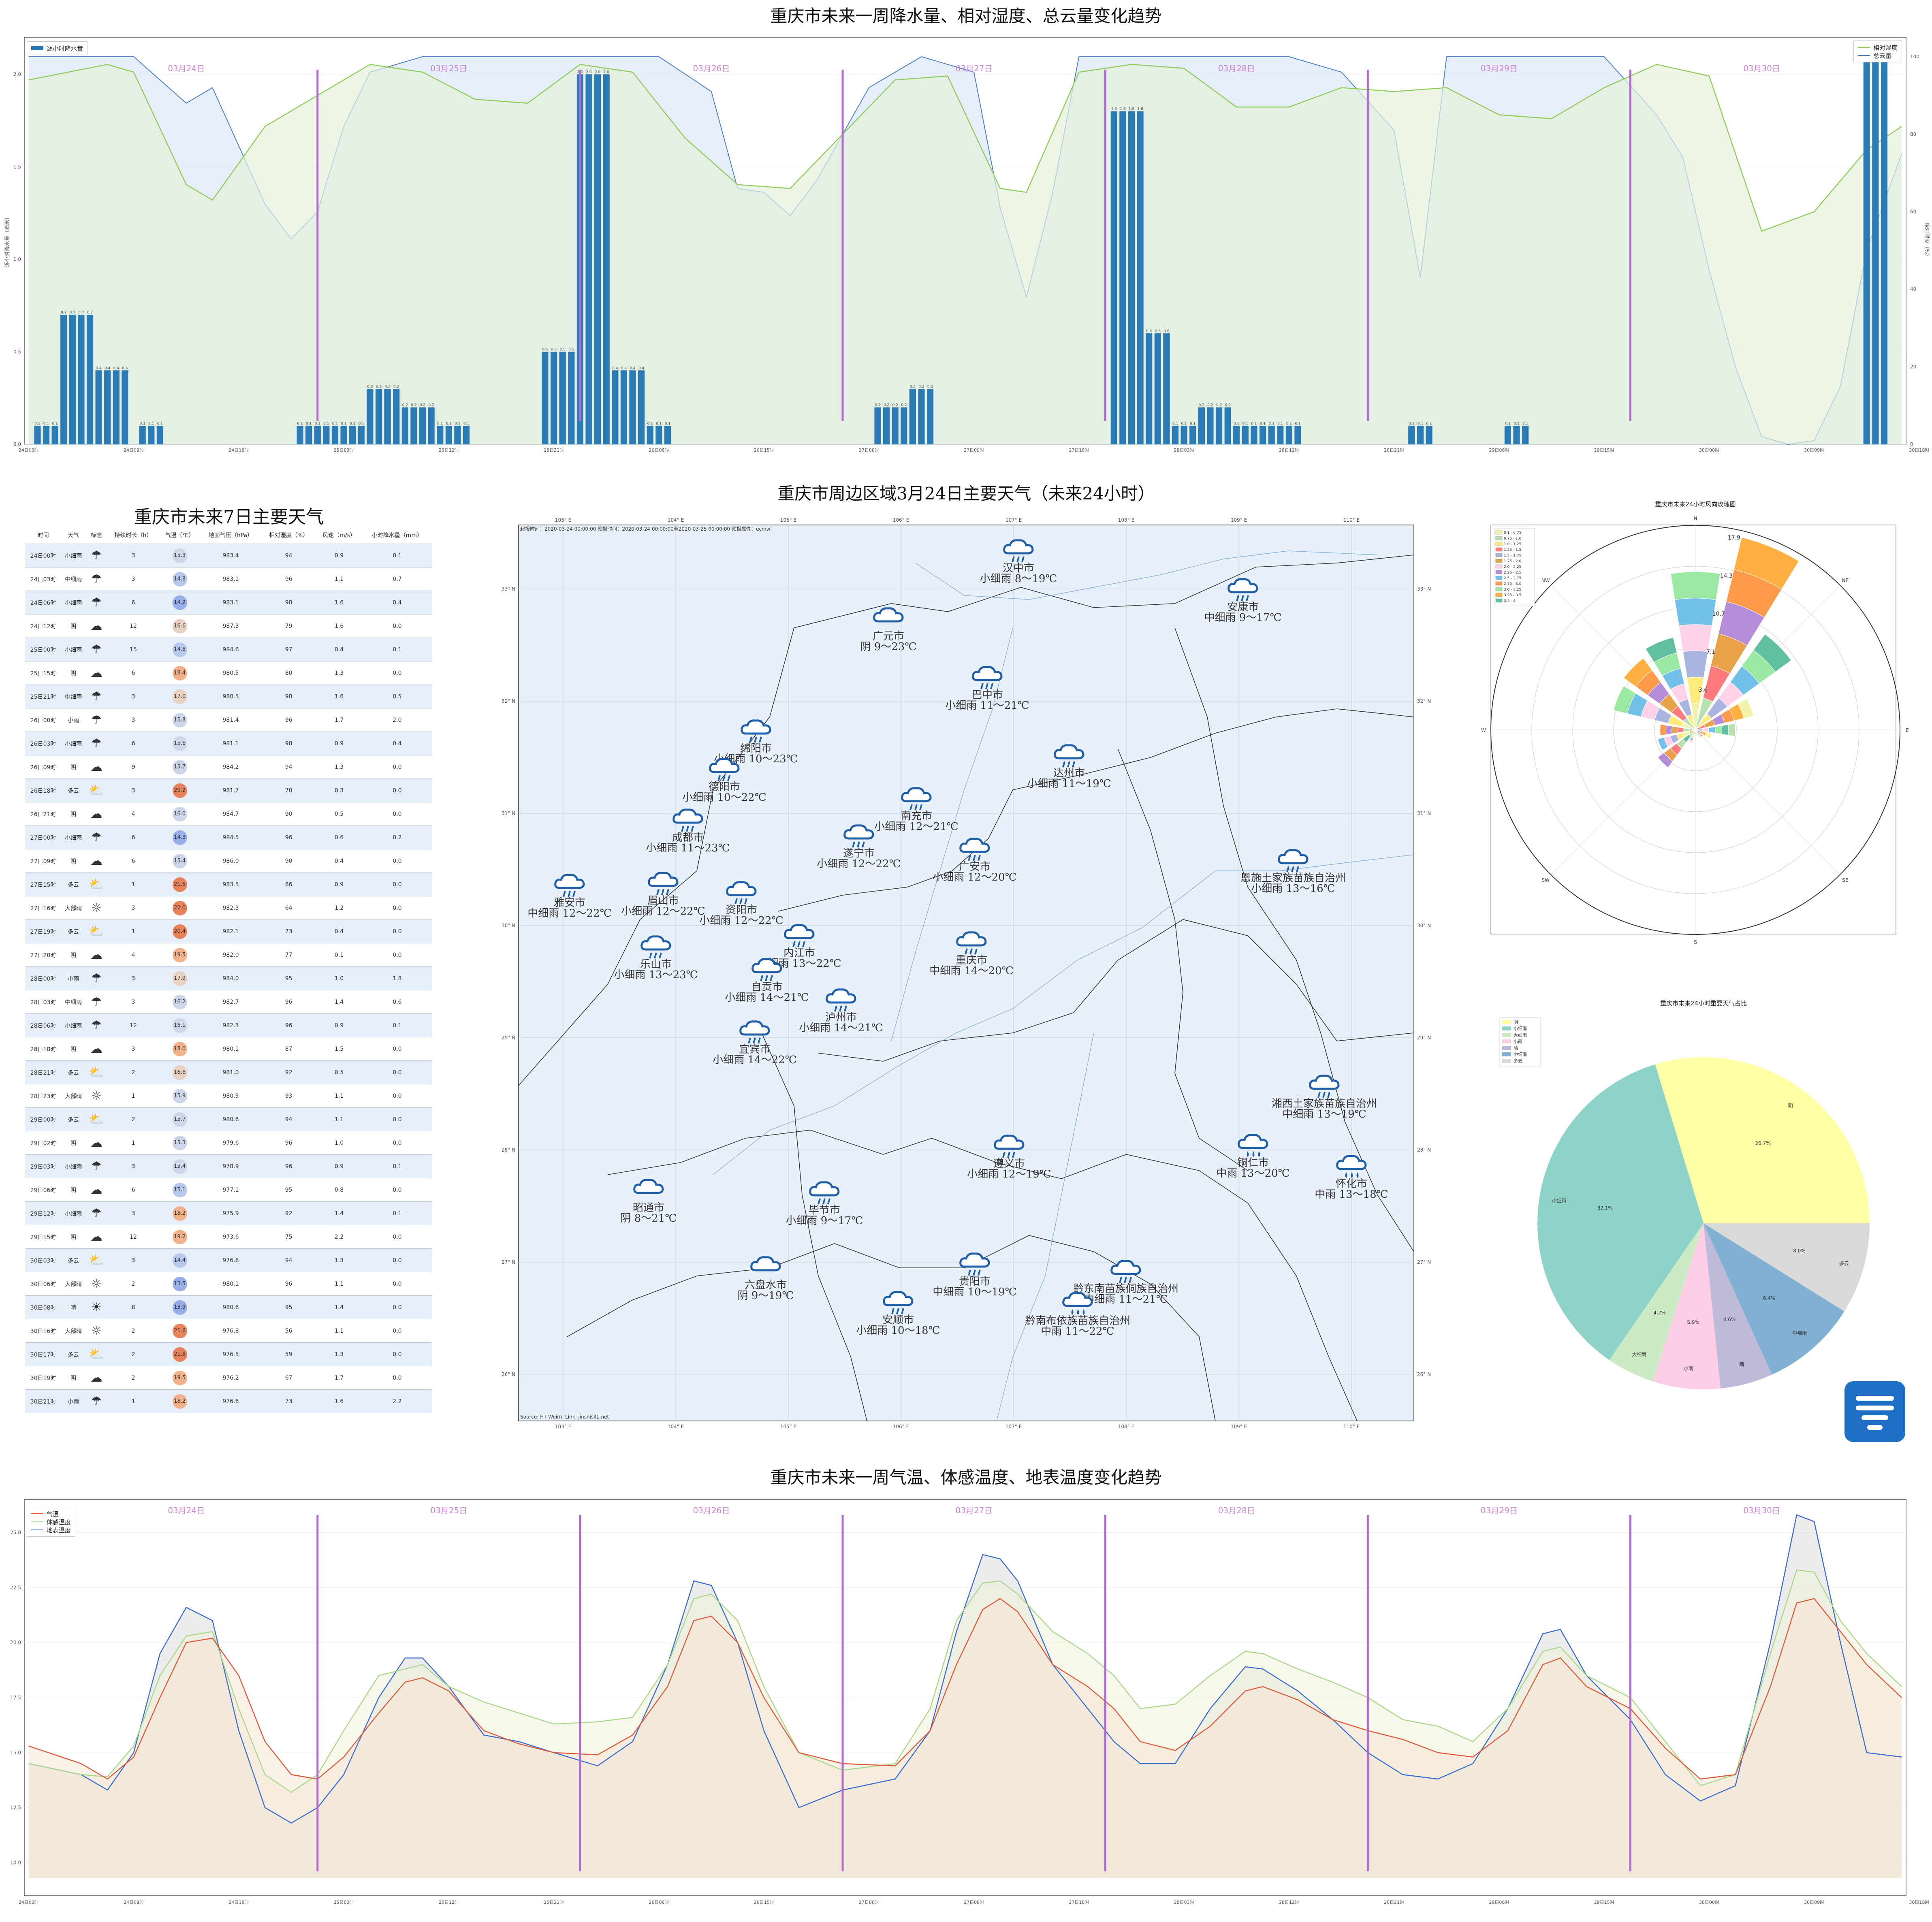 The image size is (1932, 1922). What do you see at coordinates (508, 1262) in the screenshot?
I see `map-lat-tick: 27° N` at bounding box center [508, 1262].